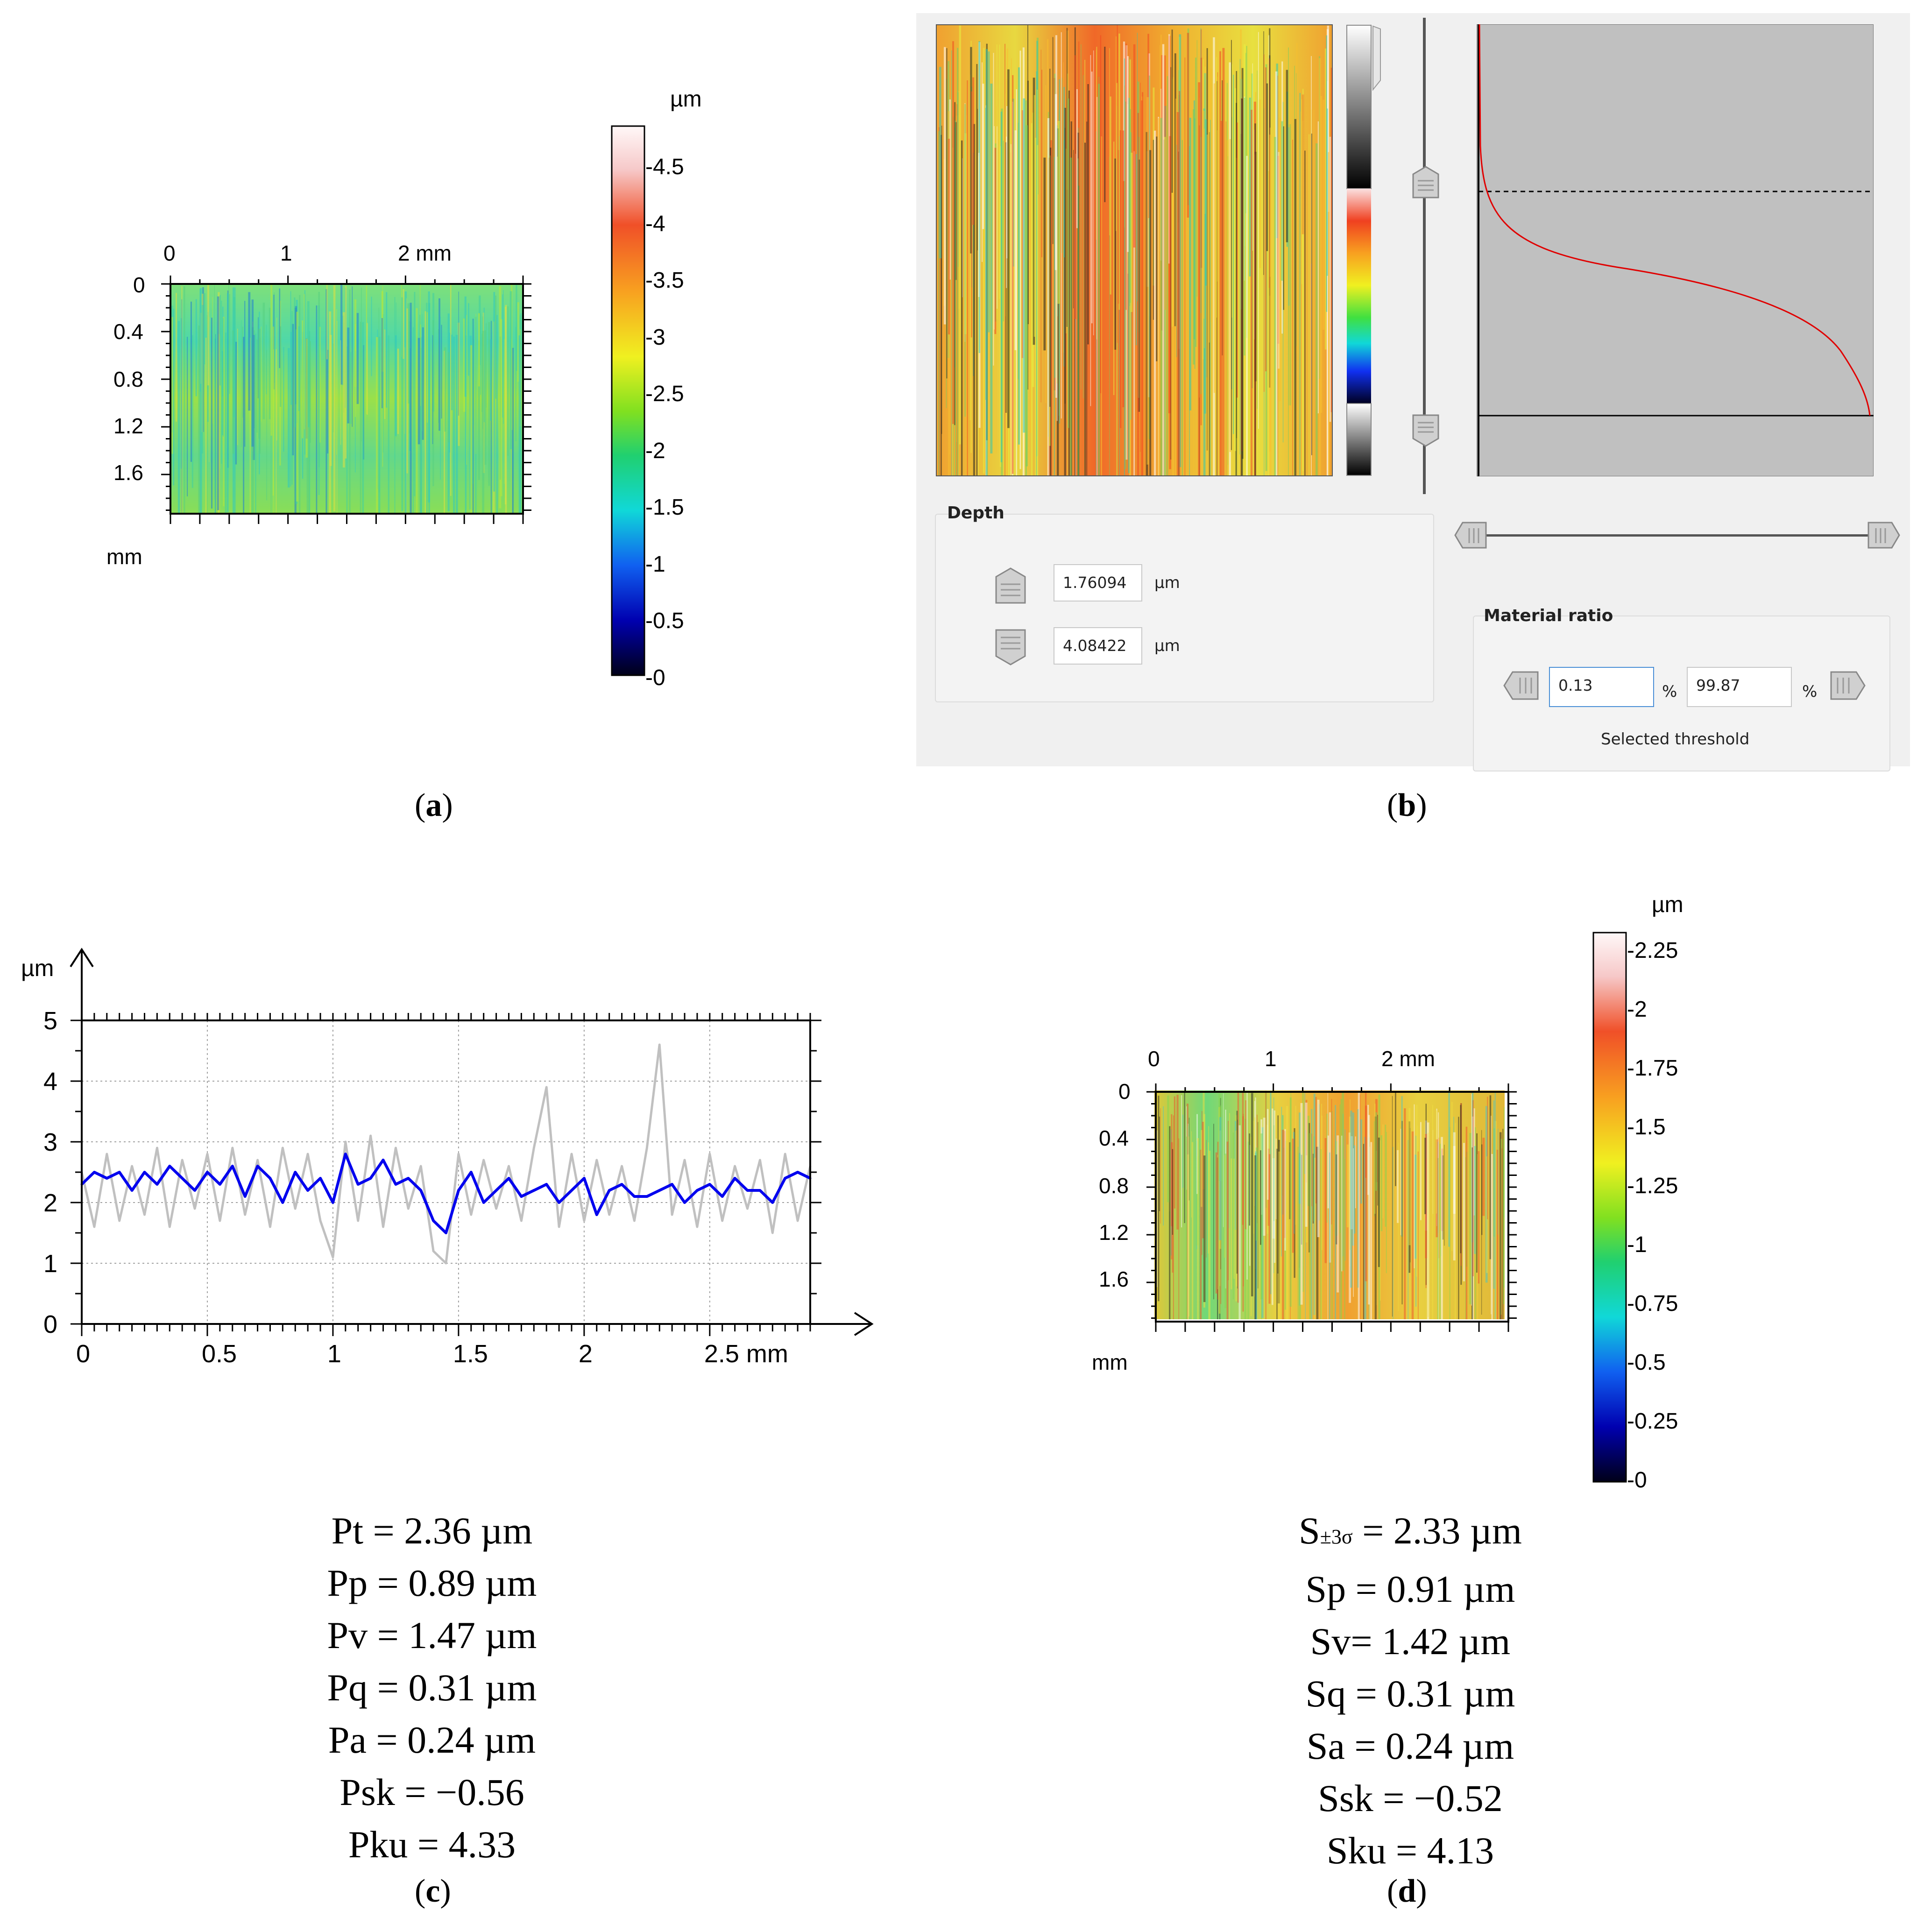 The width and height of the screenshot is (1924, 1932). I want to click on x-tick-label: 0, so click(83, 1354).